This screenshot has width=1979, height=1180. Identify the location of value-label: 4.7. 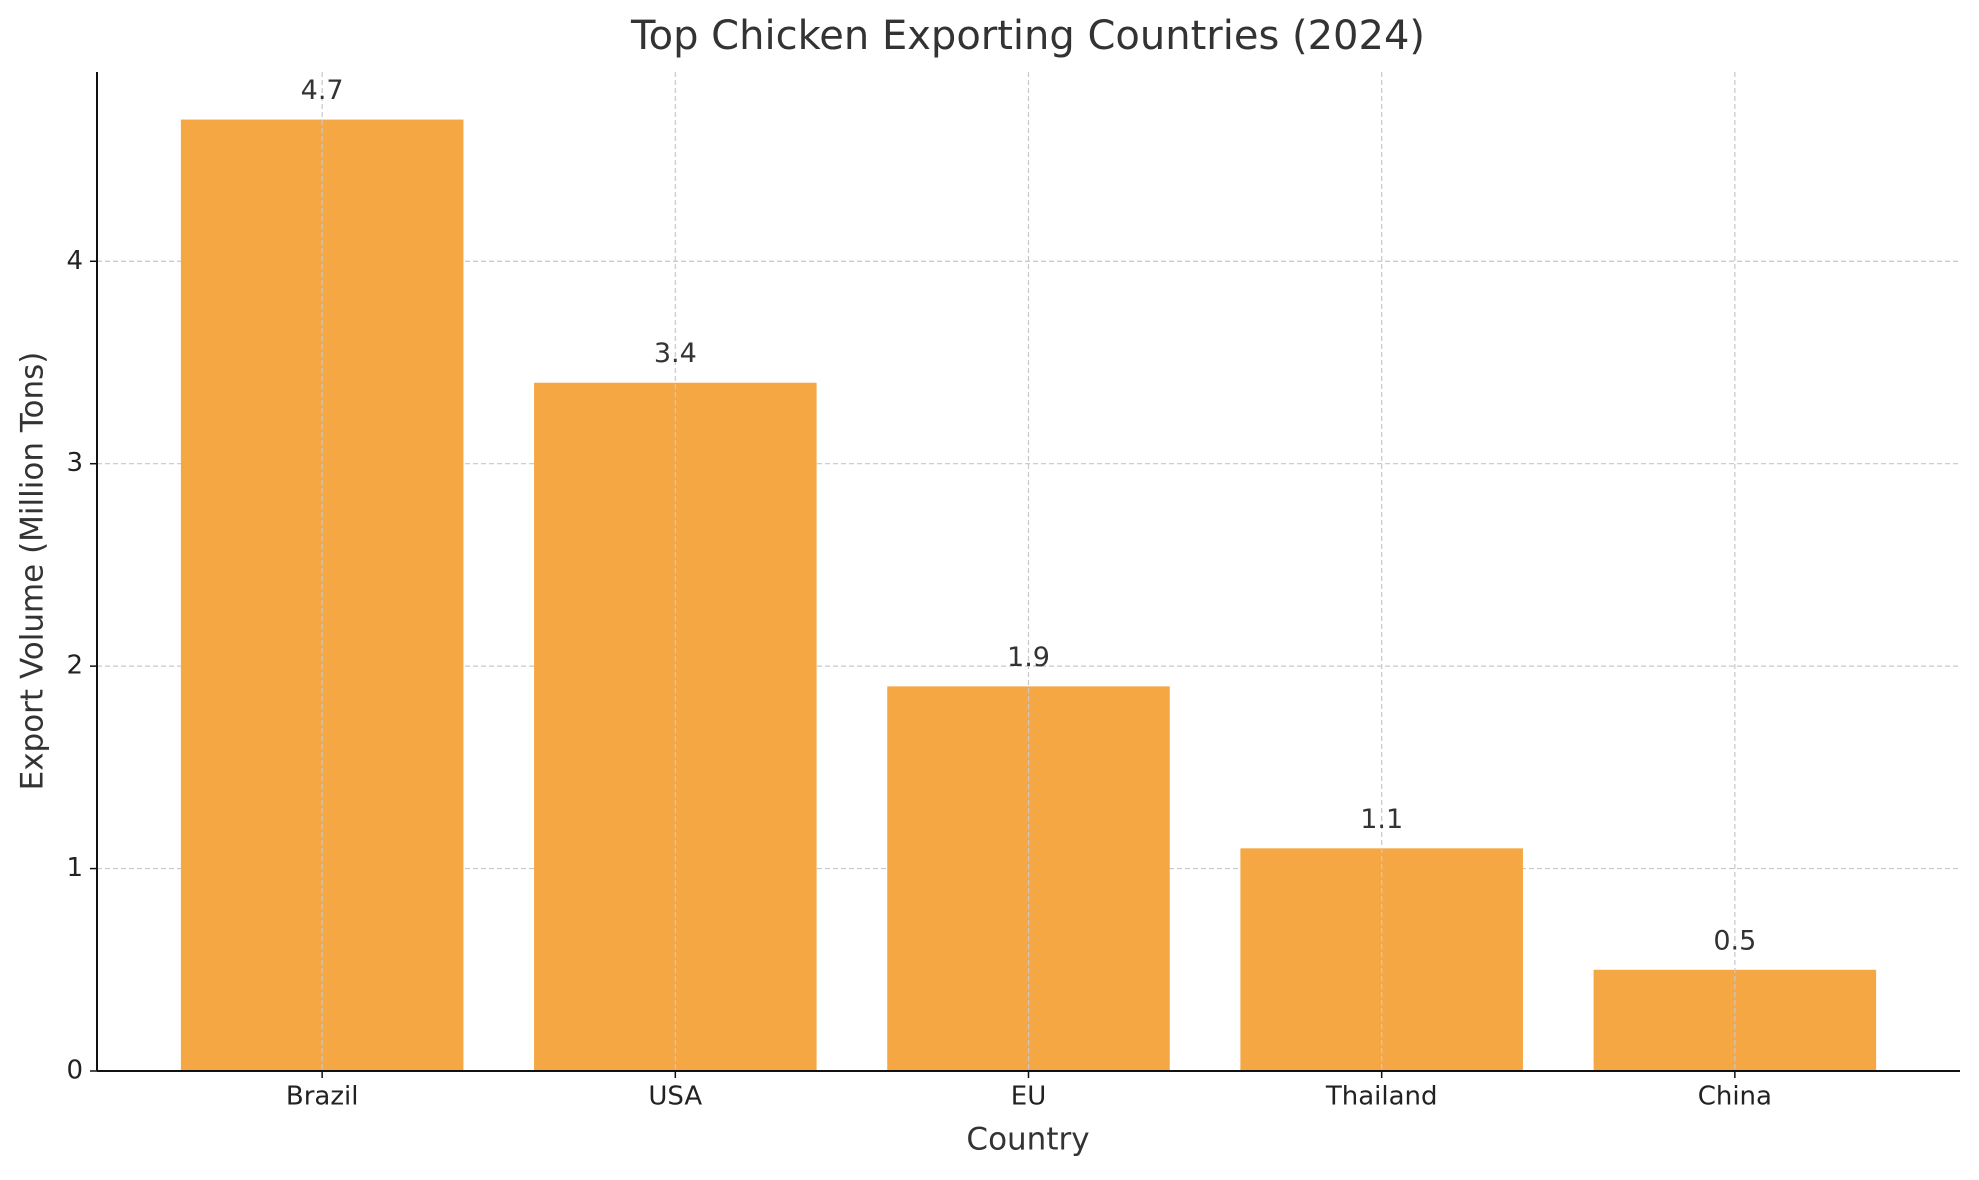
(322, 90).